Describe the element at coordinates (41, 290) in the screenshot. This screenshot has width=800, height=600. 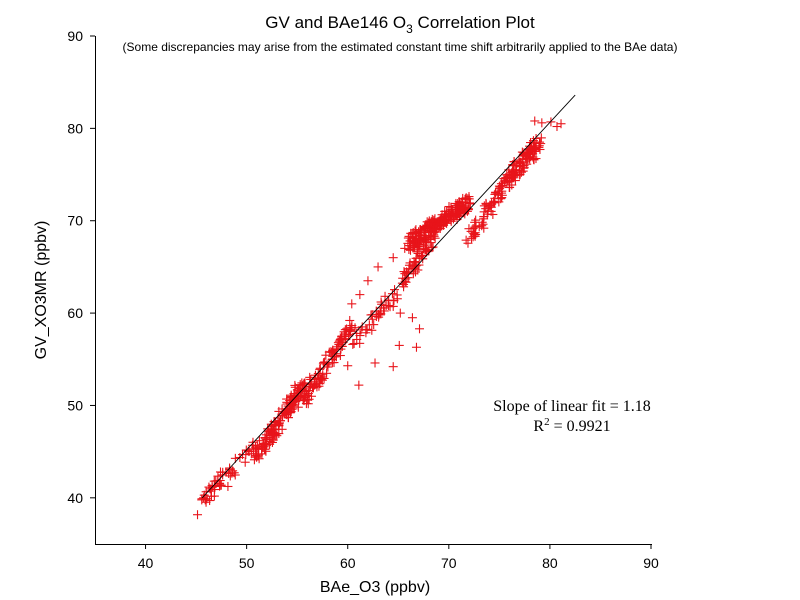
I see `y-axis-label: GV_XO3MR (ppbv)` at that location.